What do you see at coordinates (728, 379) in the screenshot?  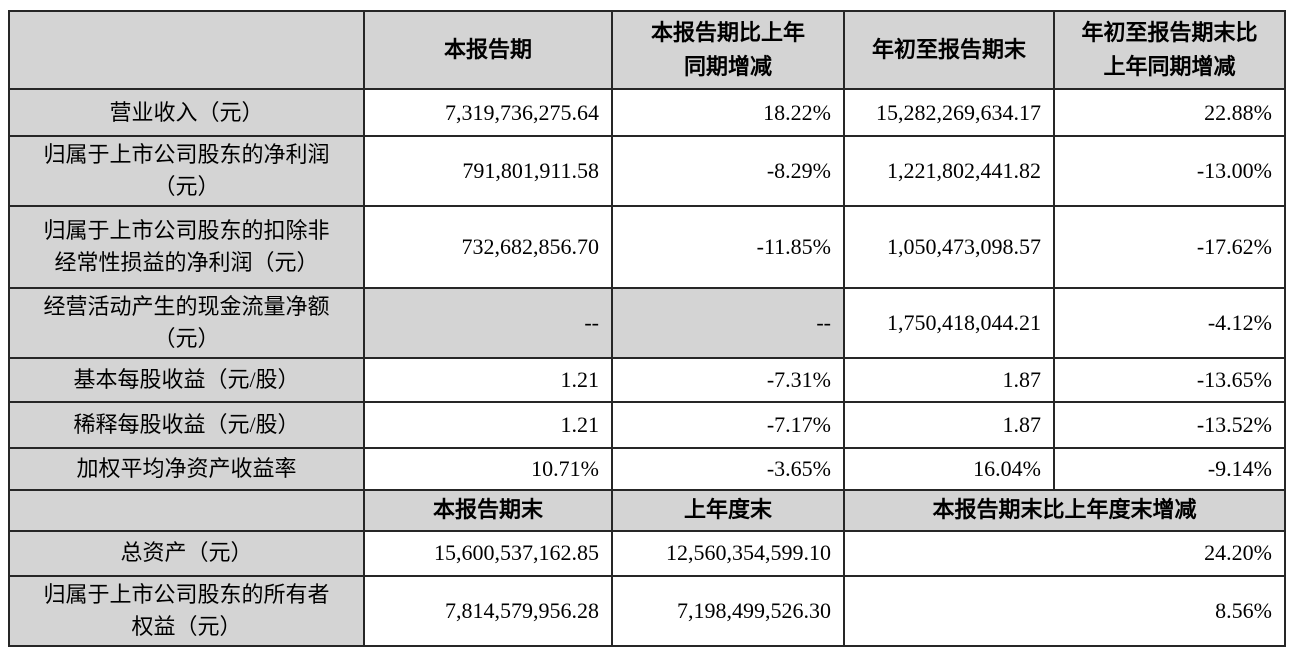 I see `row-basic-eps-current-yoy: -7.31%` at bounding box center [728, 379].